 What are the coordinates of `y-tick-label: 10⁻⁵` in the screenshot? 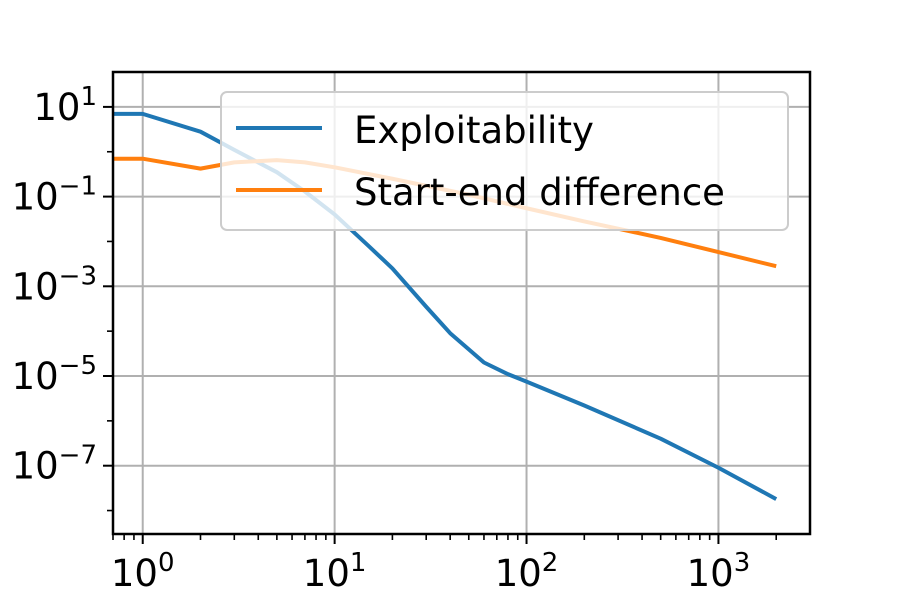 It's located at (54, 374).